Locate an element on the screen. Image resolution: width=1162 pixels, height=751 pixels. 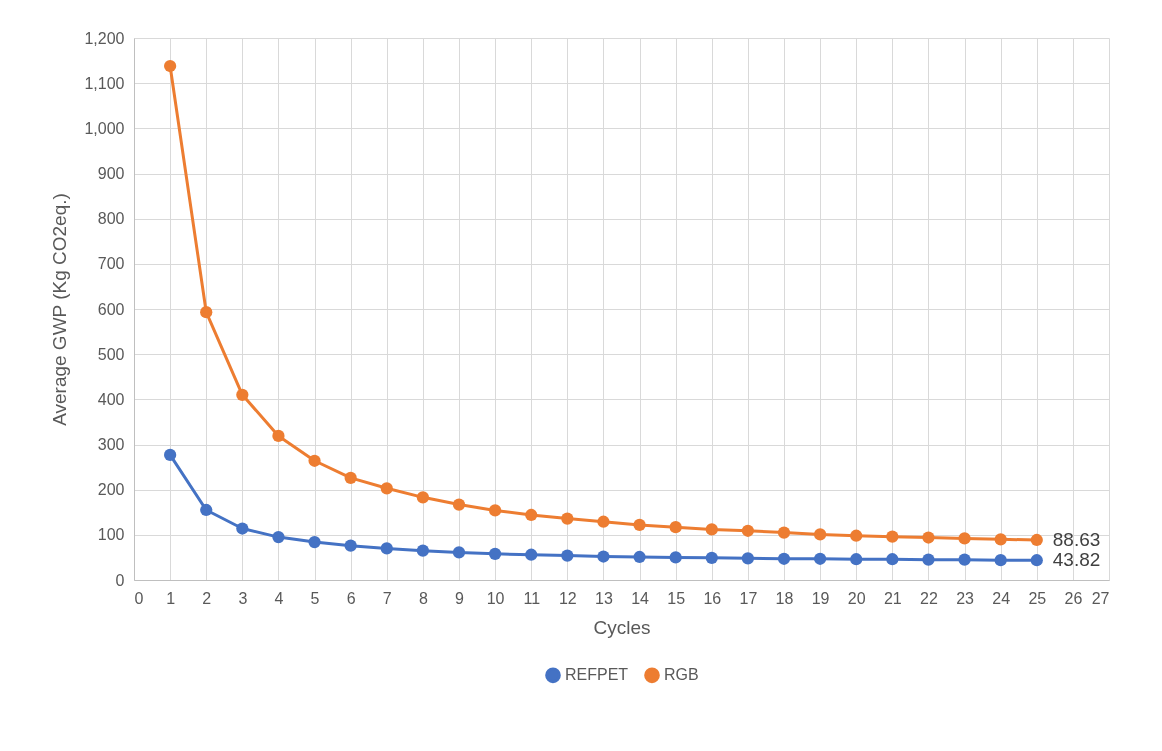
x-tick-label: 22 is located at coordinates (929, 598).